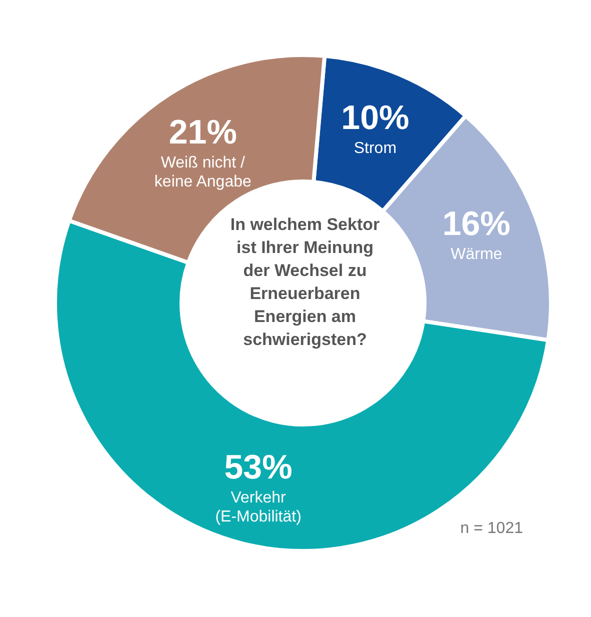 Image resolution: width=591 pixels, height=617 pixels. What do you see at coordinates (202, 133) in the screenshot?
I see `data-label: 21%` at bounding box center [202, 133].